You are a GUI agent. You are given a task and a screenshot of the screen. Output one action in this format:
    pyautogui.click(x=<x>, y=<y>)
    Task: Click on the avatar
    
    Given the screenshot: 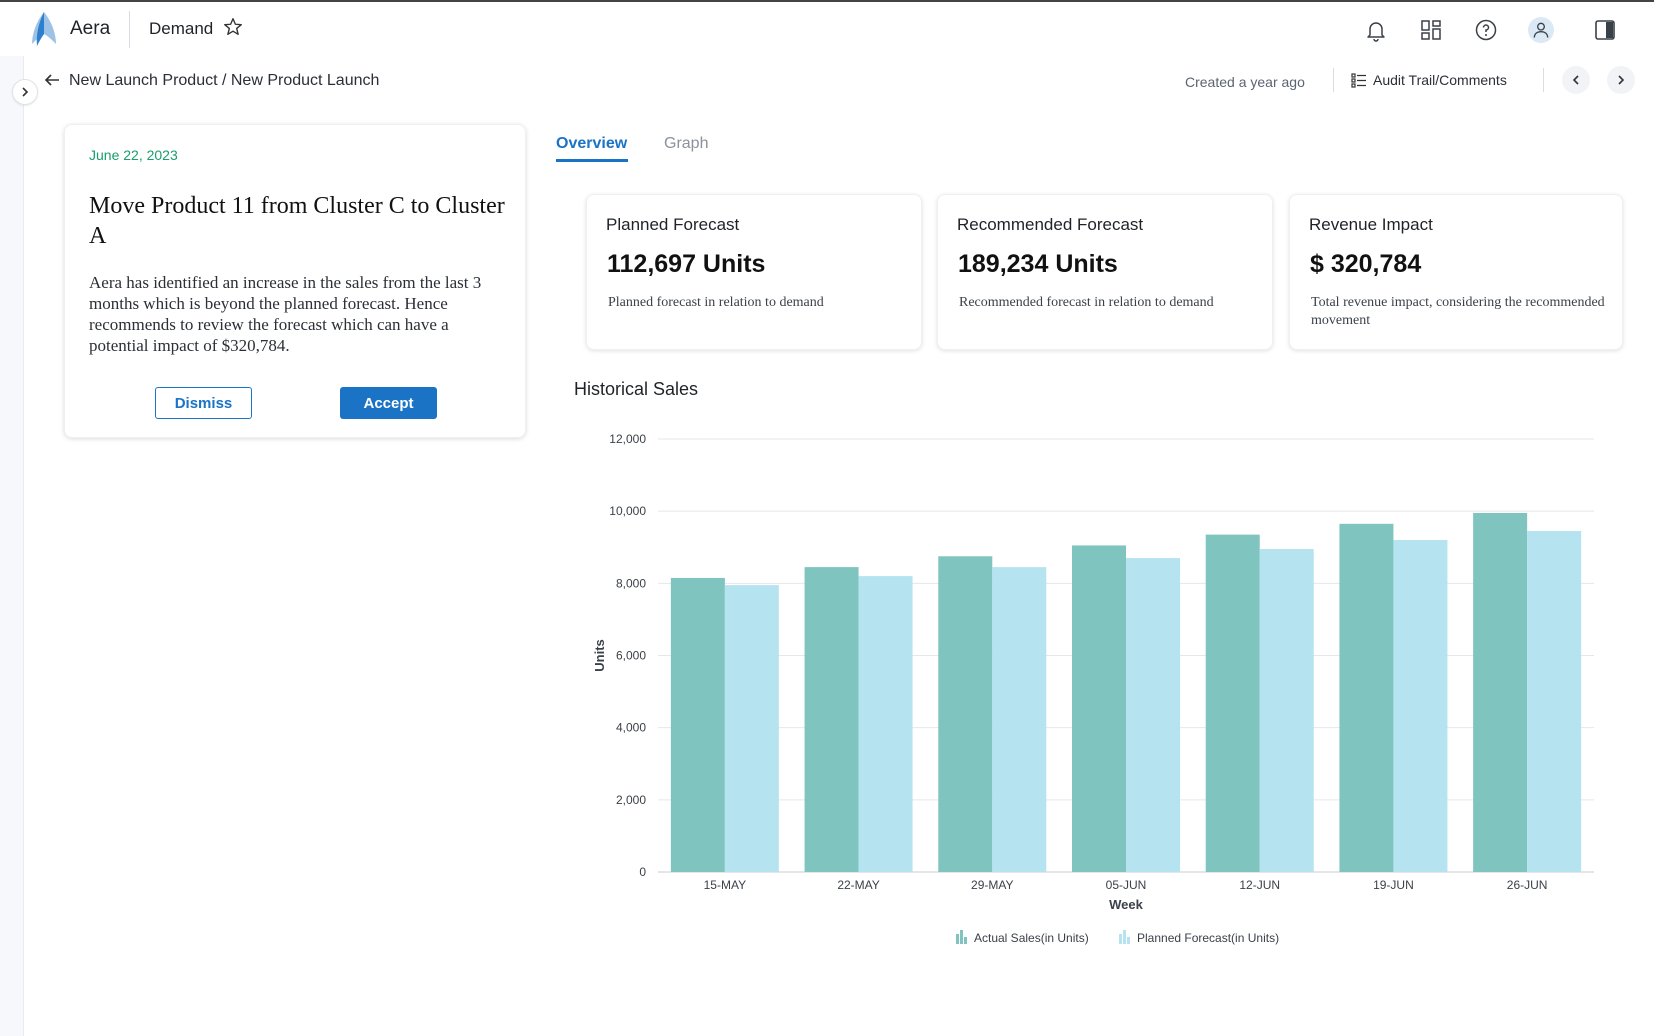 What is the action you would take?
    pyautogui.click(x=1541, y=30)
    